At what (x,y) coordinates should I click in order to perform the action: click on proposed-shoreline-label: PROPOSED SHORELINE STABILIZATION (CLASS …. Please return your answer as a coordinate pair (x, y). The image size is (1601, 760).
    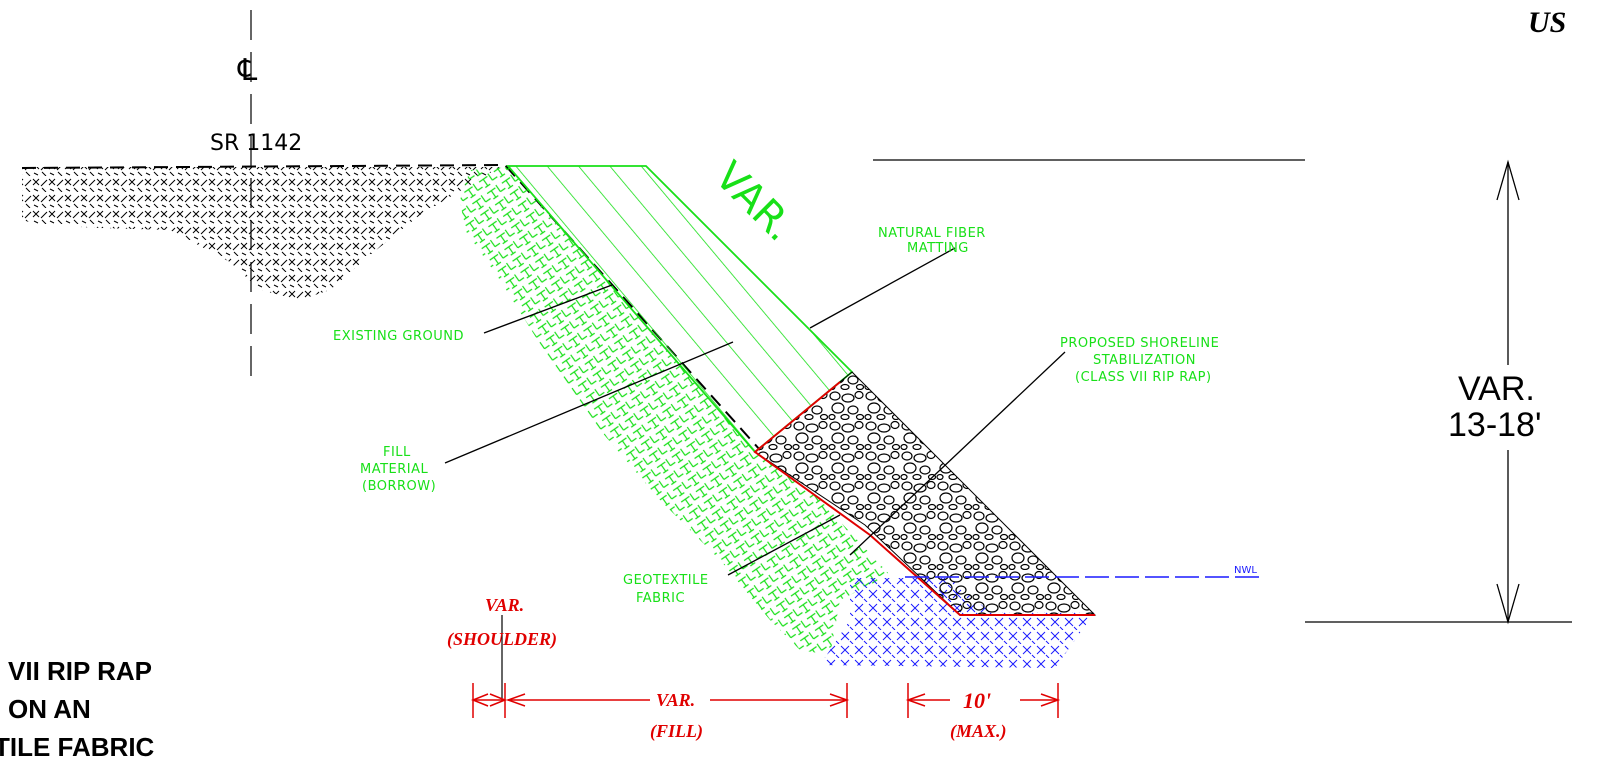
    Looking at the image, I should click on (1139, 360).